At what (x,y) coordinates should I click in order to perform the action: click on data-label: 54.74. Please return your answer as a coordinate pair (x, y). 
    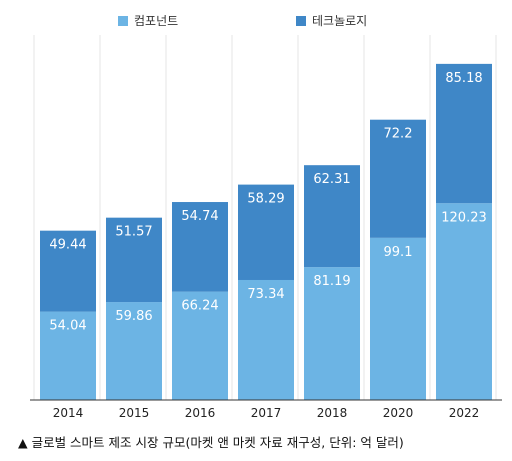
    Looking at the image, I should click on (199, 216).